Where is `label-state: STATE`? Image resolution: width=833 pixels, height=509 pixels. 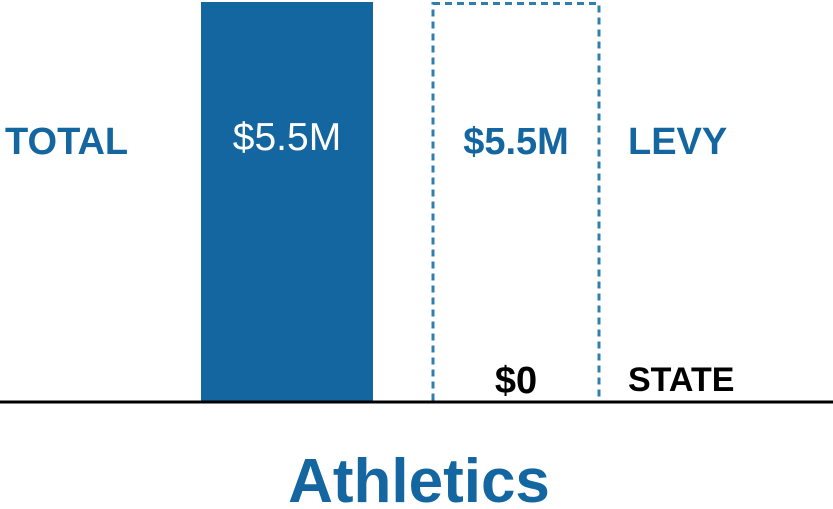 label-state: STATE is located at coordinates (681, 380).